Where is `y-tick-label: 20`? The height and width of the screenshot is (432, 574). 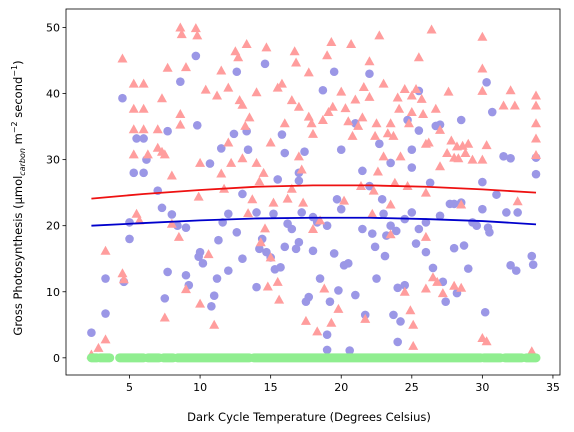
y-tick-label: 20 is located at coordinates (53, 226).